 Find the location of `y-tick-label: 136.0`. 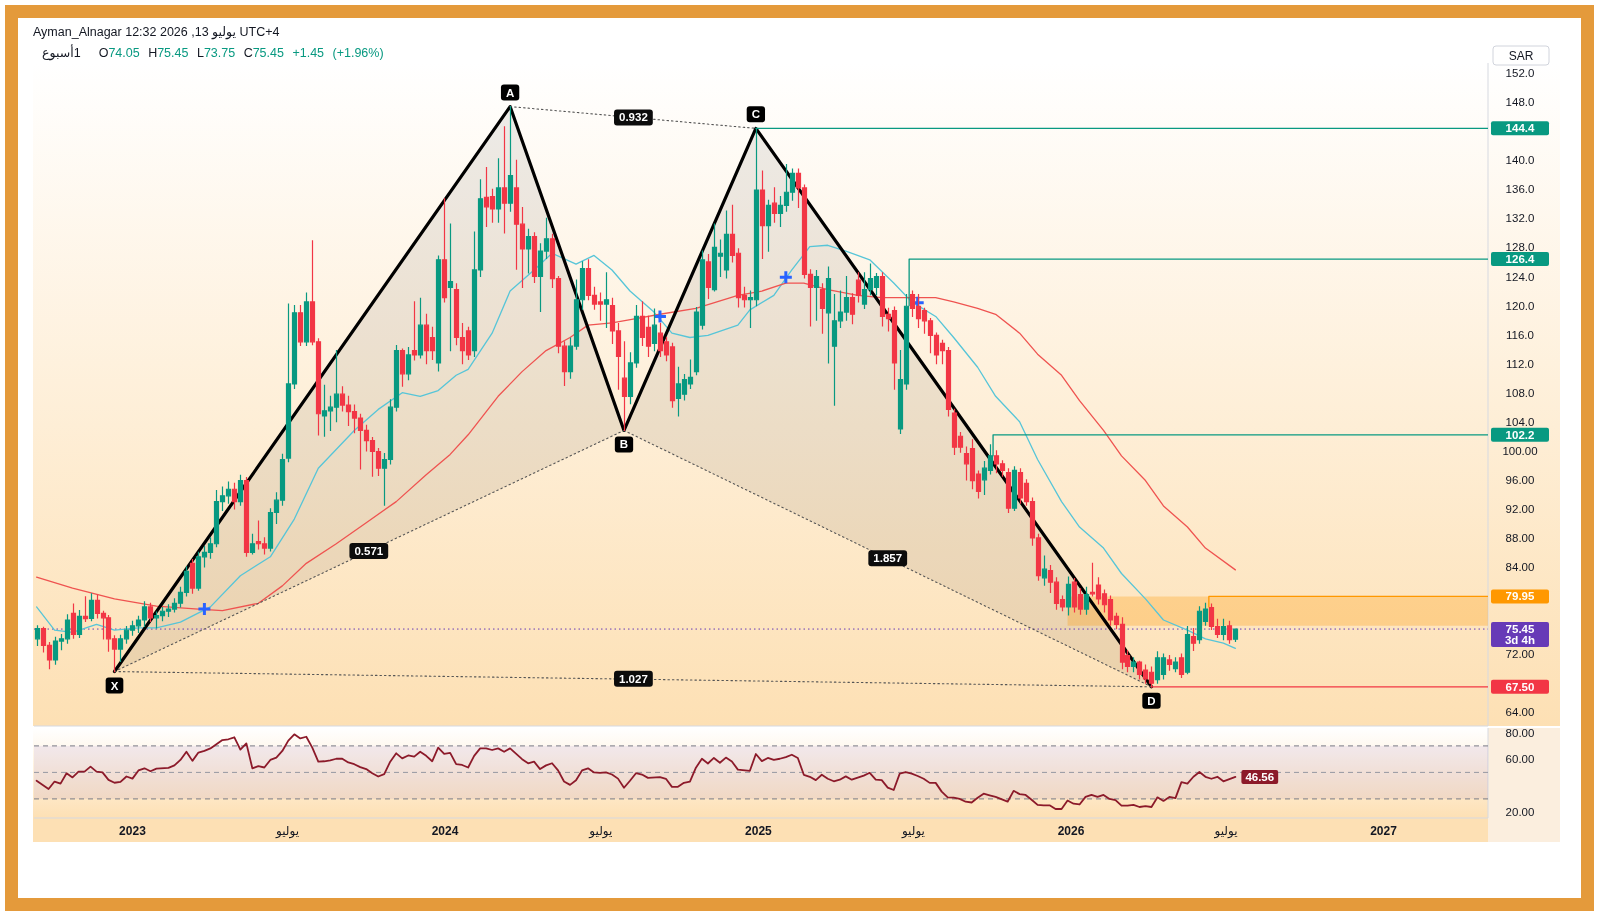

y-tick-label: 136.0 is located at coordinates (1520, 189).